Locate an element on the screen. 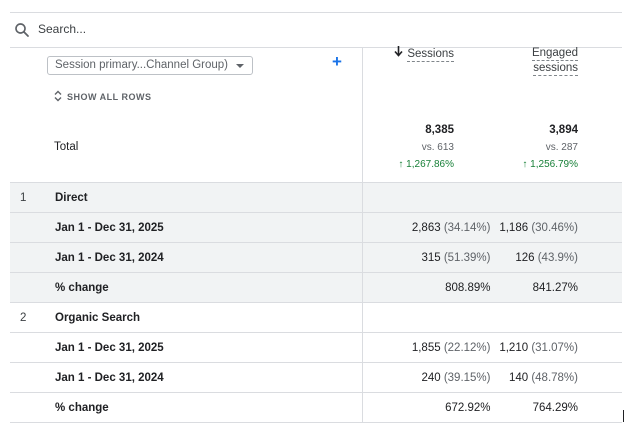  expand-collapse-icon is located at coordinates (58, 96).